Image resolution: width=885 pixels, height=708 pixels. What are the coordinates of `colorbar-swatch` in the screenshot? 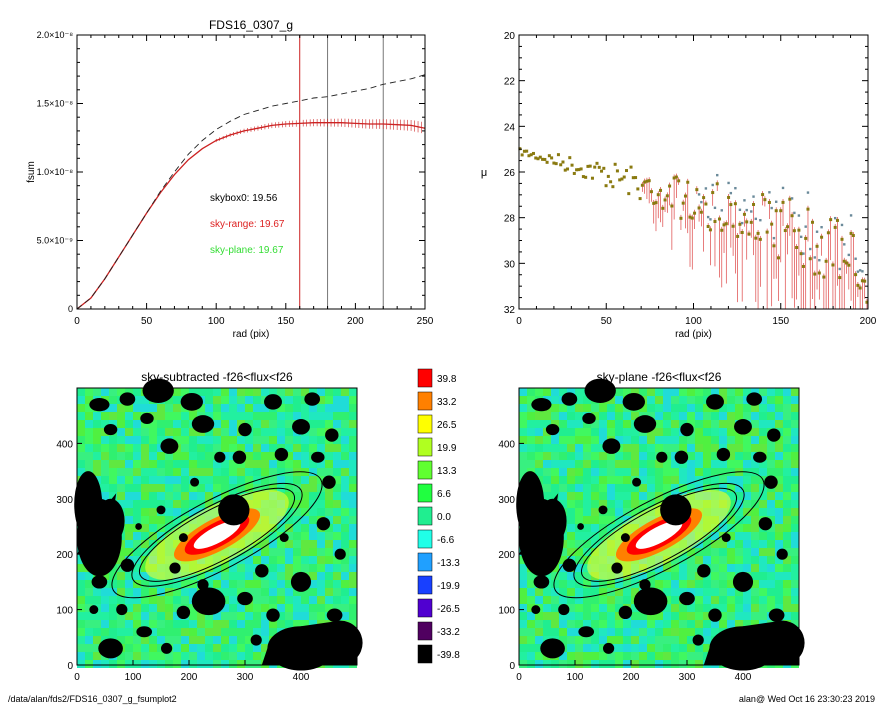 It's located at (425, 493).